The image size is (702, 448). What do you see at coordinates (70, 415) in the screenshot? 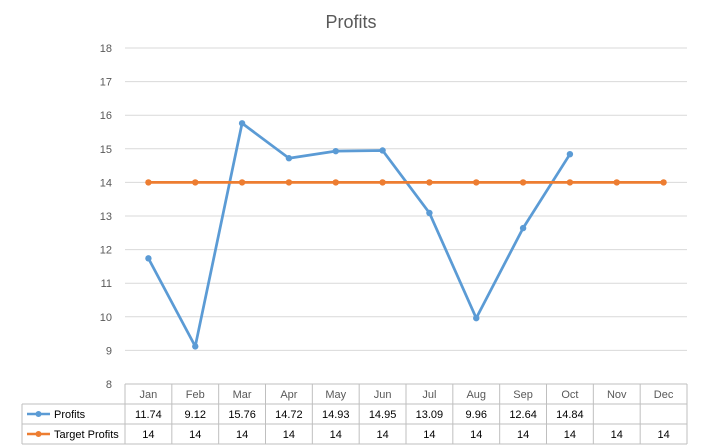
I see `legend-series-name: Profits` at bounding box center [70, 415].